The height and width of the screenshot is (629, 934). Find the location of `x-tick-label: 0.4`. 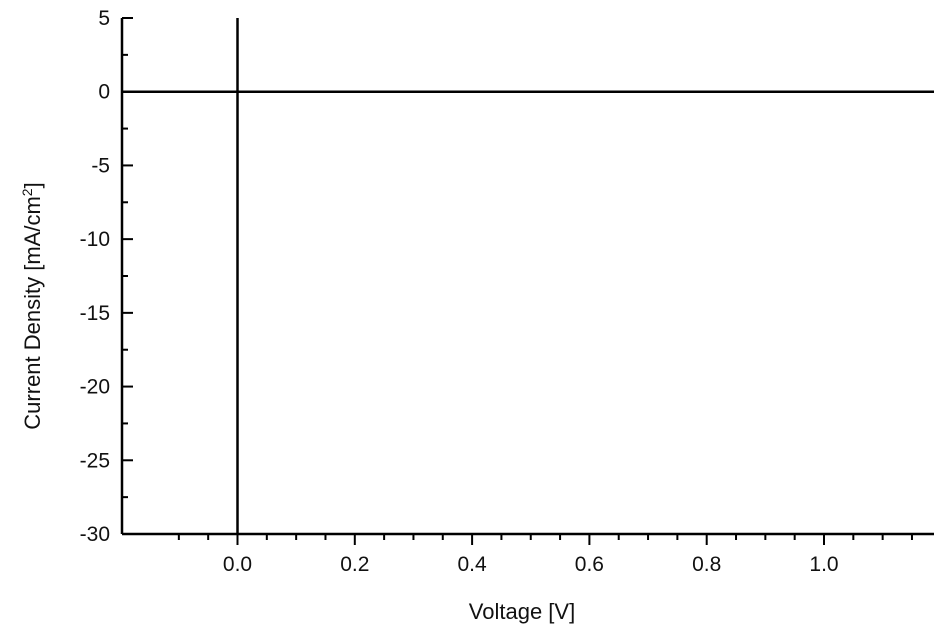

x-tick-label: 0.4 is located at coordinates (472, 564).